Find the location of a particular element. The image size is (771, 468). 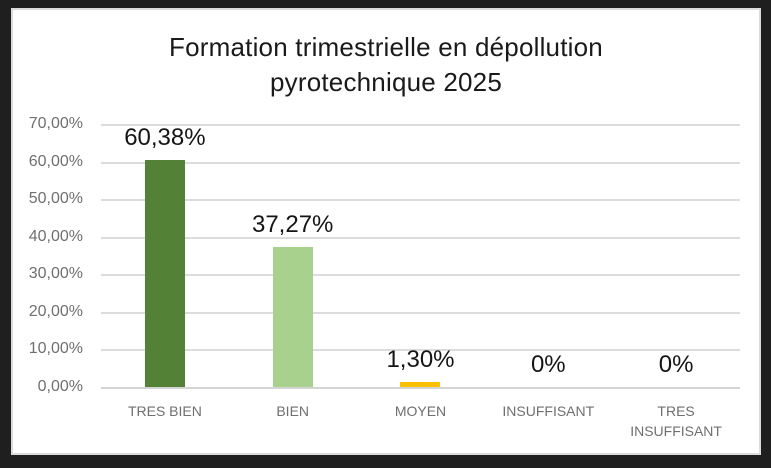

x-axis-line is located at coordinates (420, 388).